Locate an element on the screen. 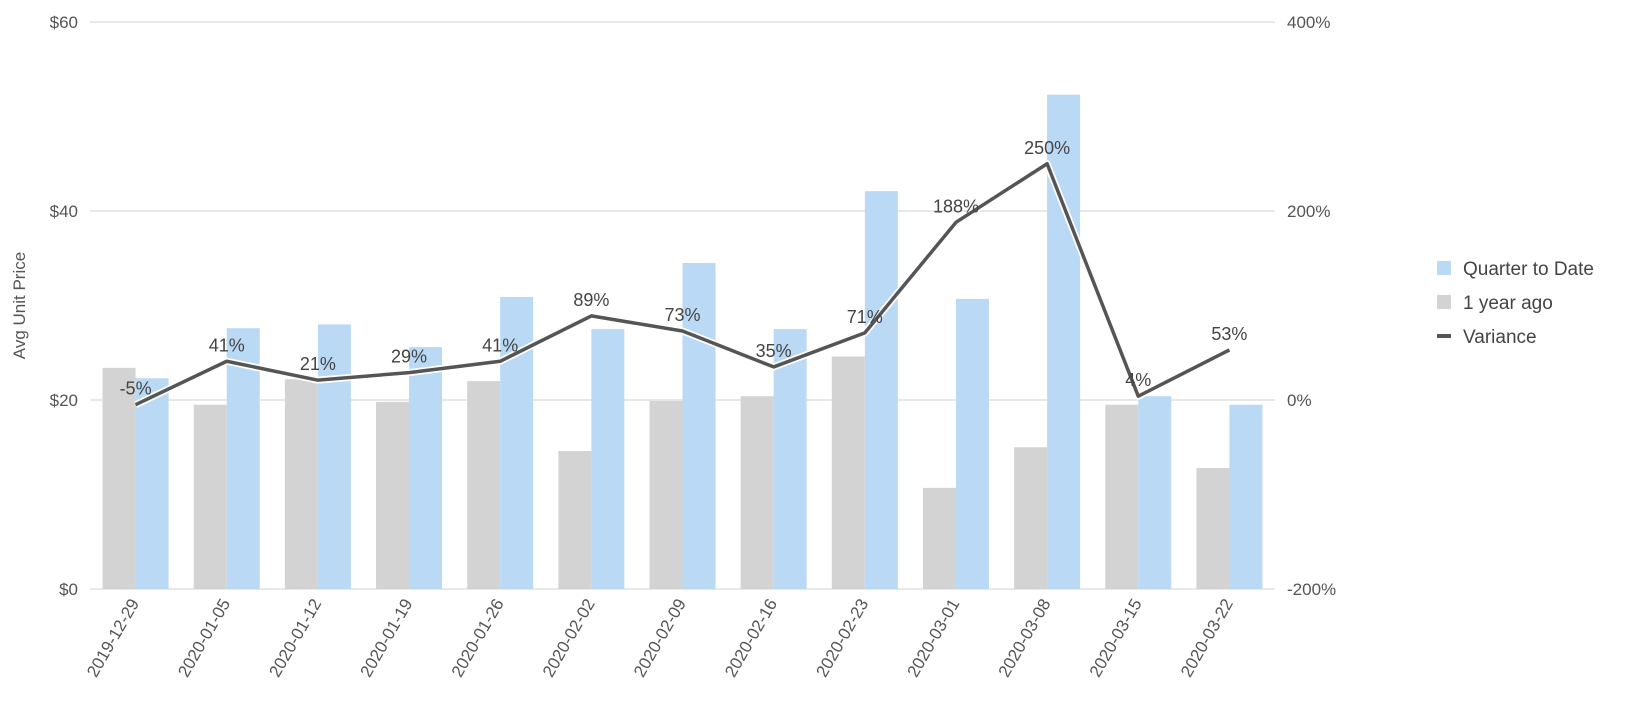 This screenshot has width=1626, height=713. variance-data-label: 29% is located at coordinates (409, 357).